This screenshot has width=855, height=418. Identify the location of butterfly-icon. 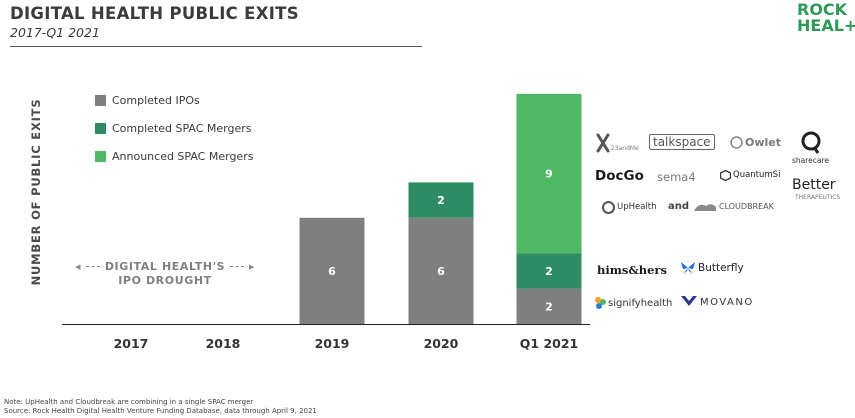
(688, 268).